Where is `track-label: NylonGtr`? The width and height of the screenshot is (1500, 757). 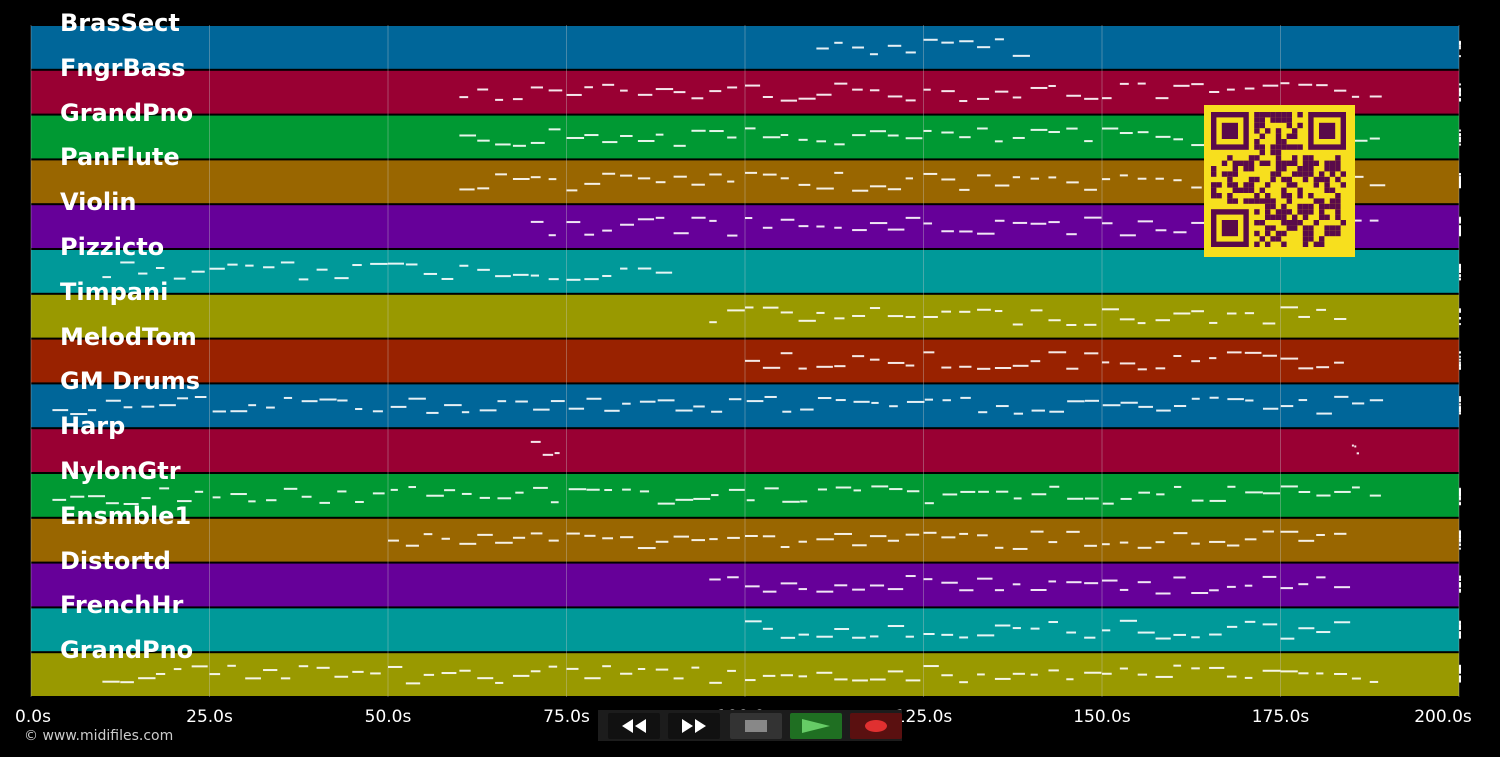 track-label: NylonGtr is located at coordinates (120, 471).